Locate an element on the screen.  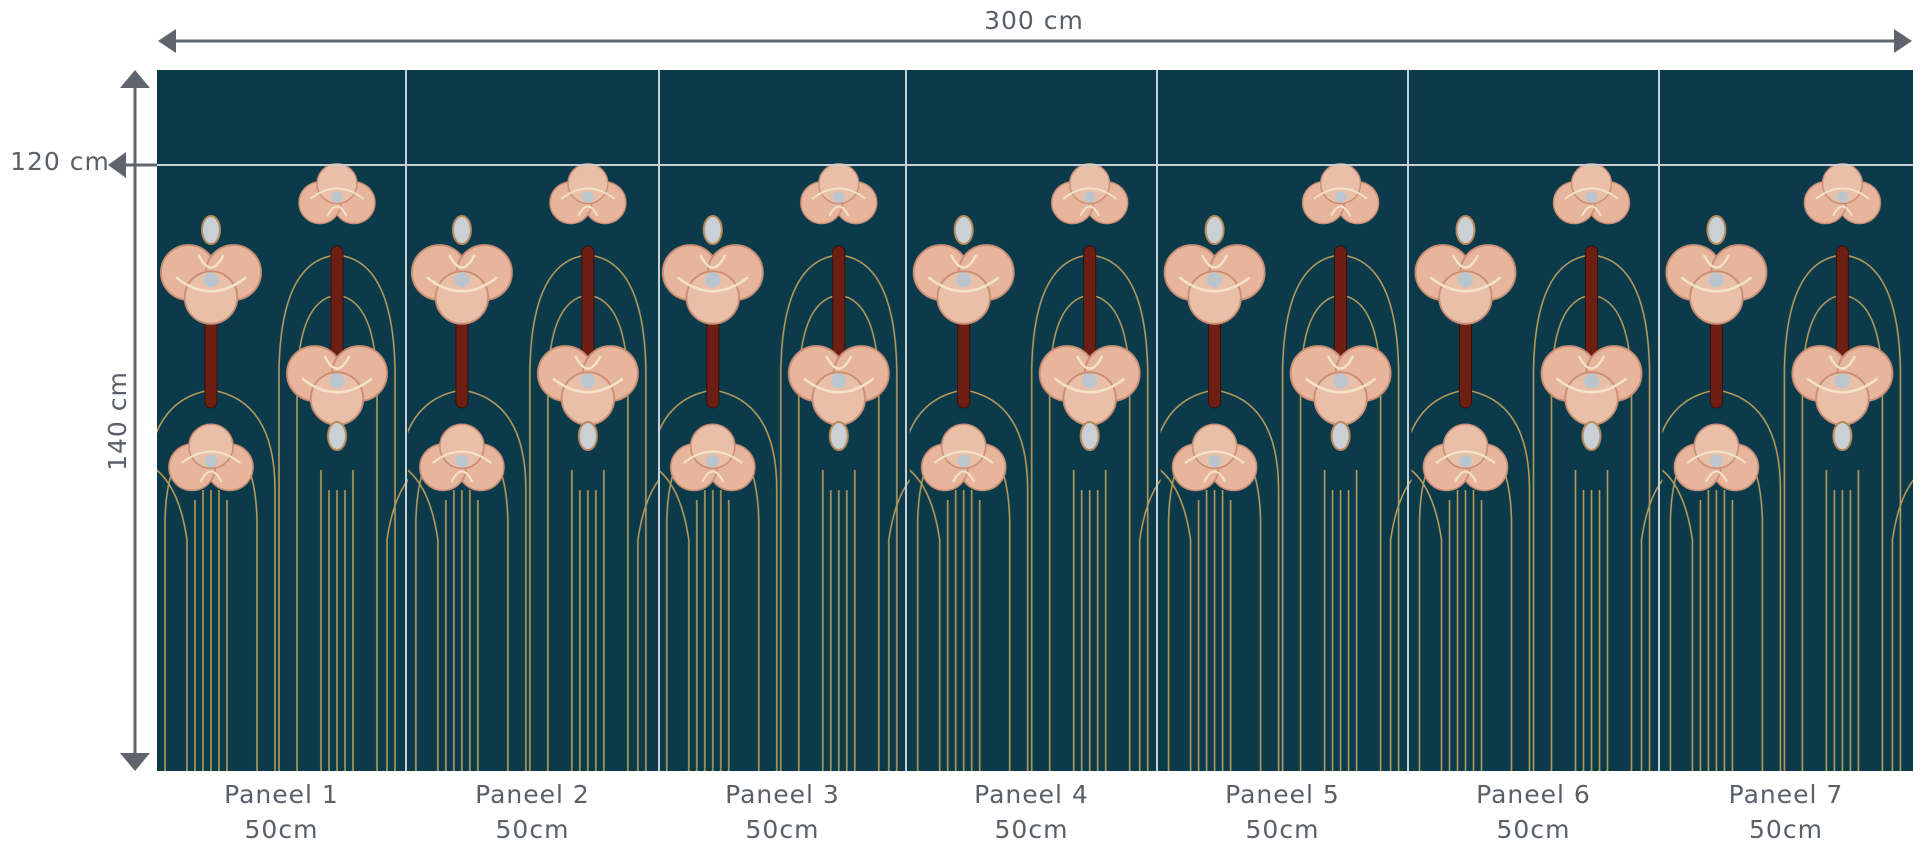
panel-name: Paneel 5 is located at coordinates (1282, 794).